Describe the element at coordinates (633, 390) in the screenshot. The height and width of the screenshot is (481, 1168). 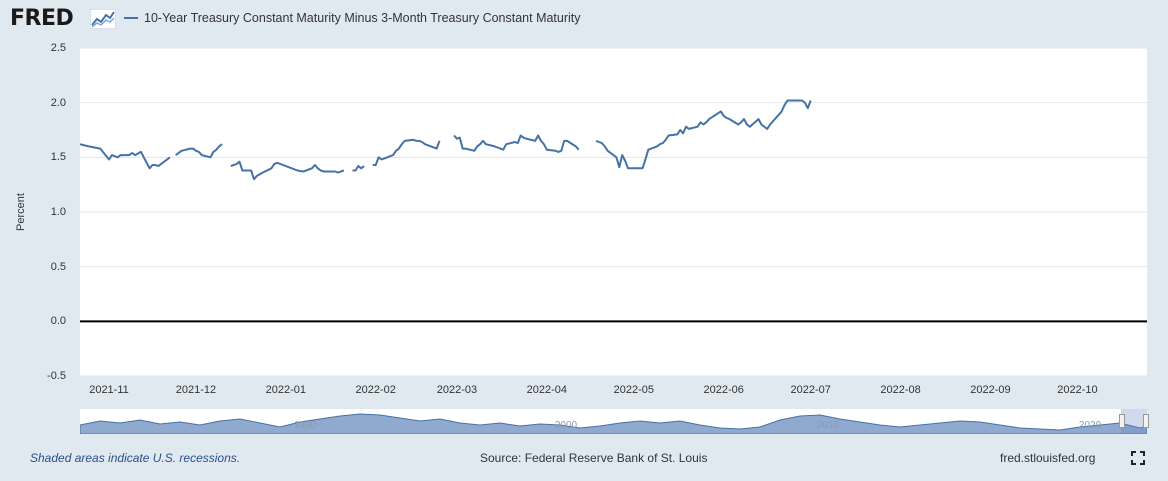
I see `x-tick-label: 2022-05` at that location.